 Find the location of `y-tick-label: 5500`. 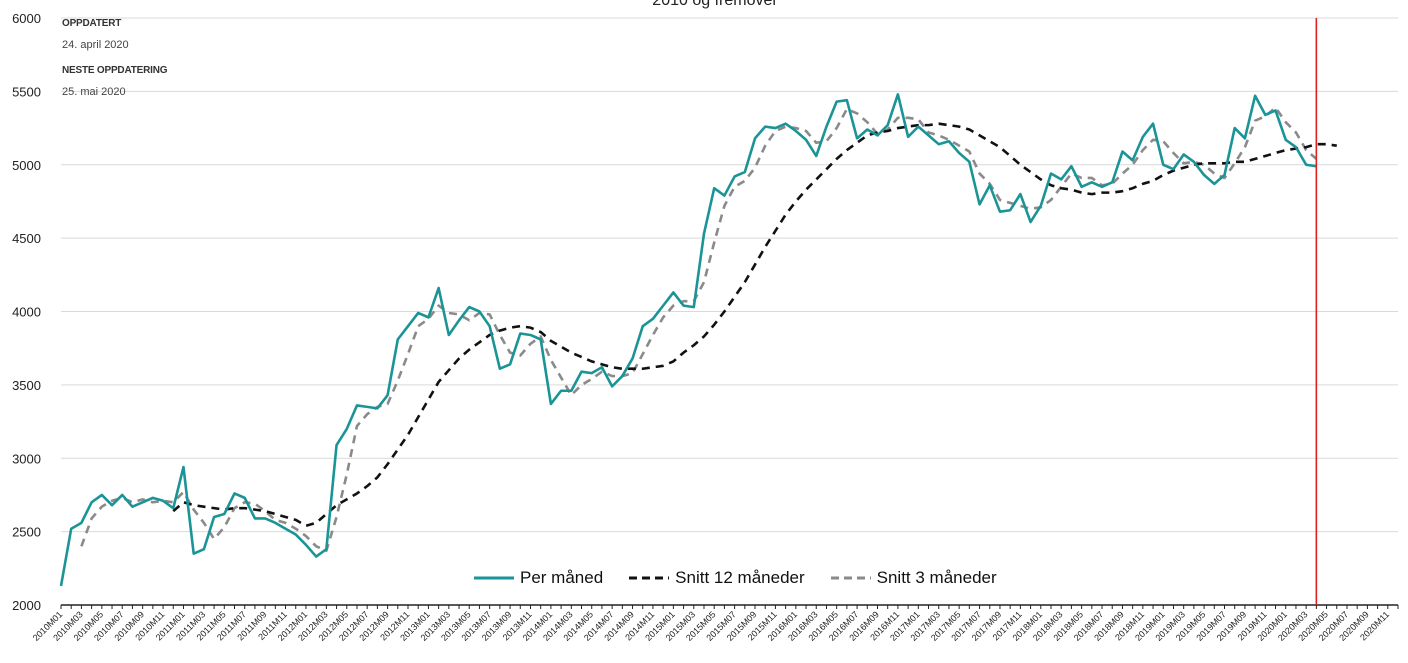

y-tick-label: 5500 is located at coordinates (26, 91).